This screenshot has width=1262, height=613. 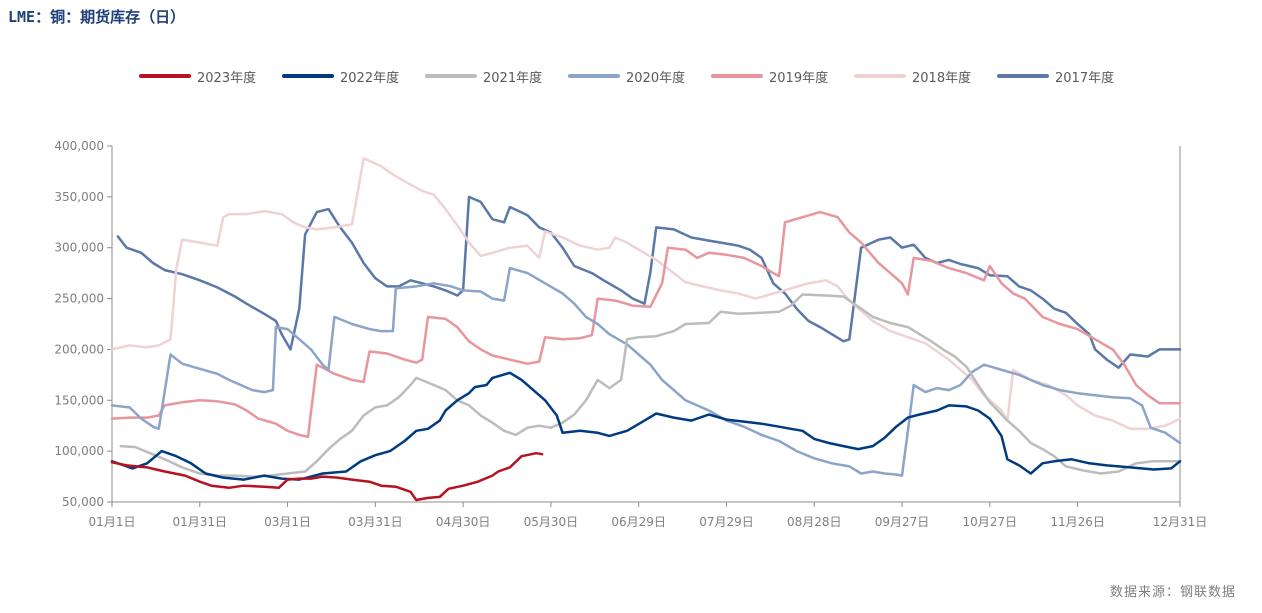 What do you see at coordinates (79, 299) in the screenshot?
I see `y-tick-label: 250,000` at bounding box center [79, 299].